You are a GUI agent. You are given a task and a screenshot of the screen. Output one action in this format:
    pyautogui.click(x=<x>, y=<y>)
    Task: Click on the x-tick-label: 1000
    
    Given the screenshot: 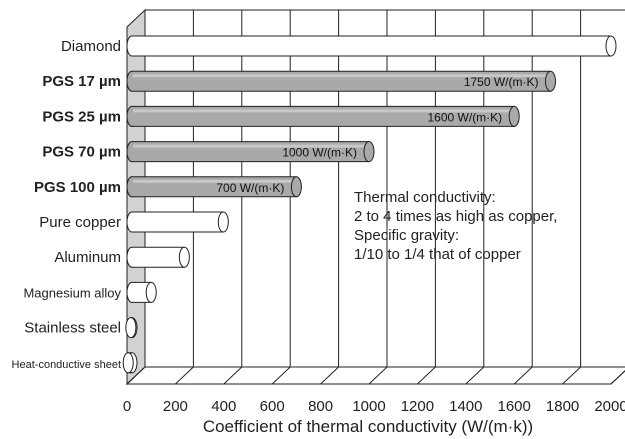 What is the action you would take?
    pyautogui.click(x=368, y=406)
    